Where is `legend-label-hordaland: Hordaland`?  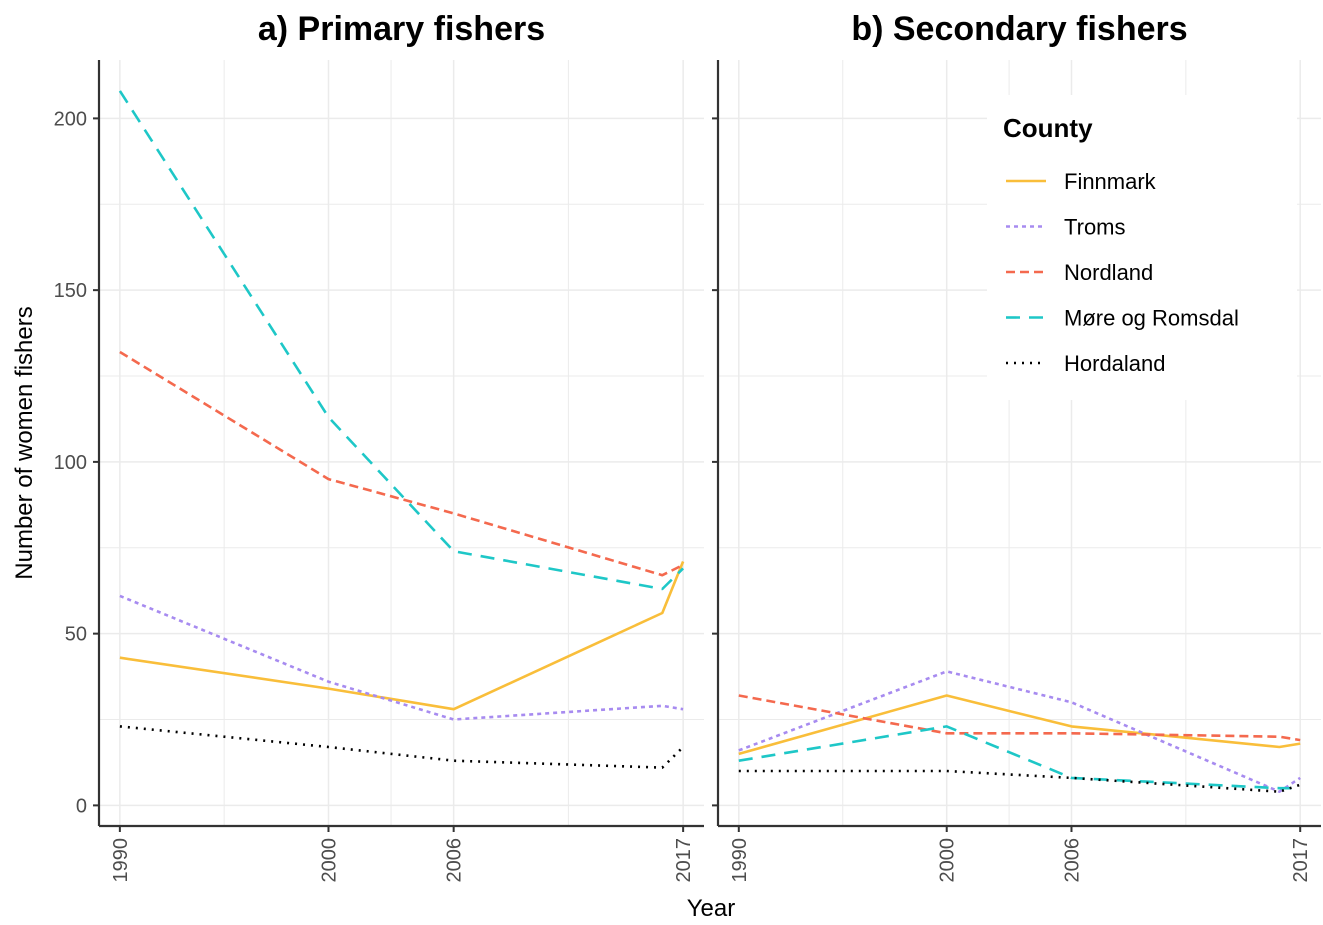
legend-label-hordaland: Hordaland is located at coordinates (1115, 363).